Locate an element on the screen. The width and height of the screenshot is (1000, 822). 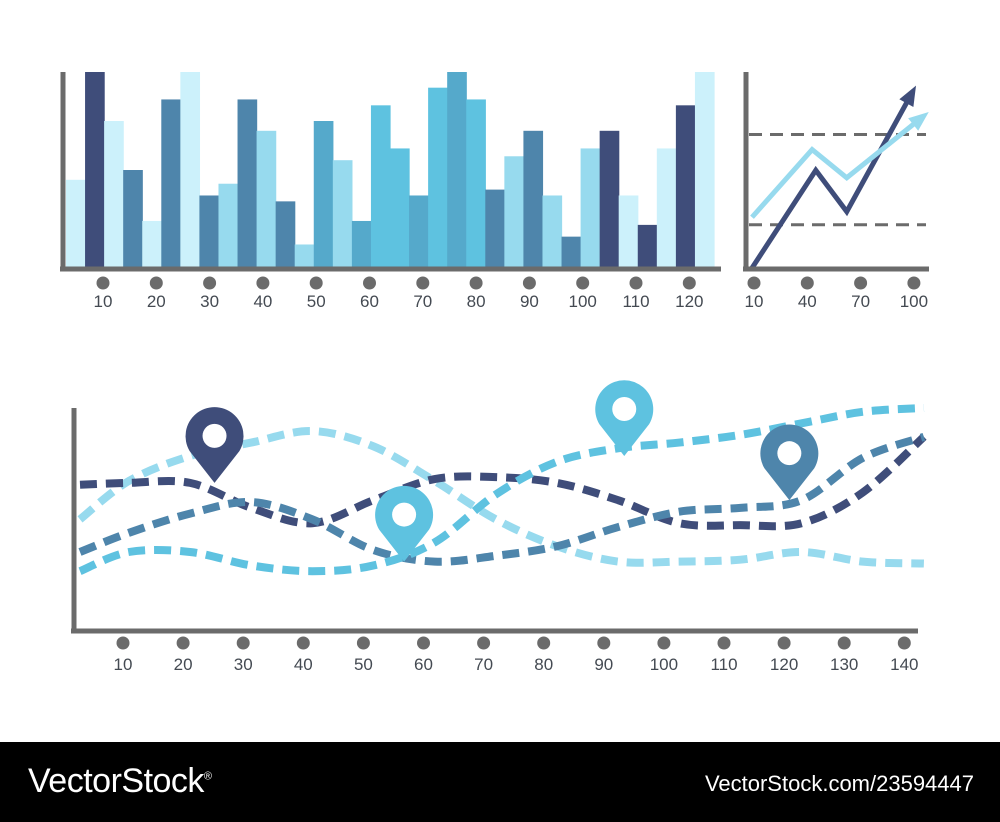
tick-label: 130 is located at coordinates (844, 664).